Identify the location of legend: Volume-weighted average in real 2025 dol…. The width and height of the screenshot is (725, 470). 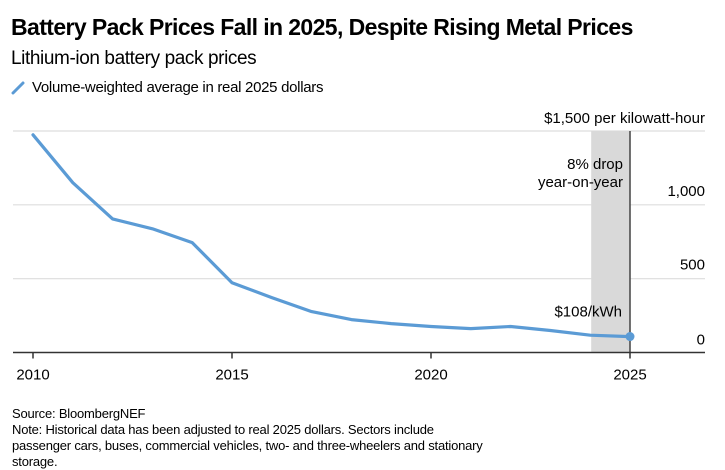
(167, 87).